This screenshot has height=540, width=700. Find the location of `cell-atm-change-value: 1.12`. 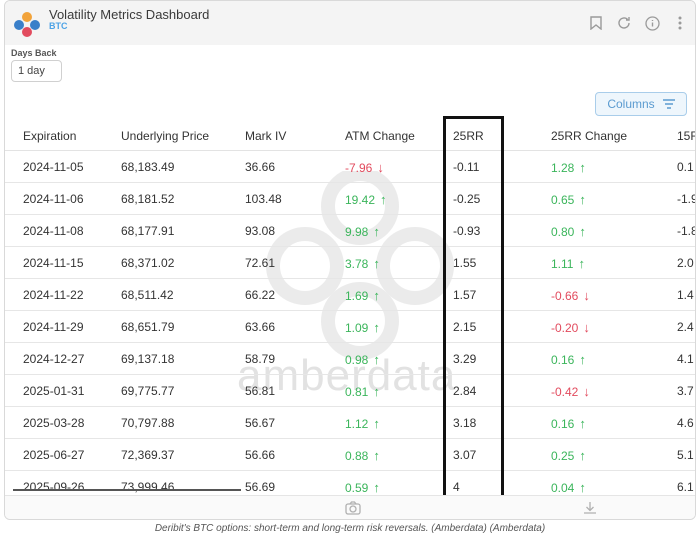

cell-atm-change-value: 1.12 is located at coordinates (357, 424).